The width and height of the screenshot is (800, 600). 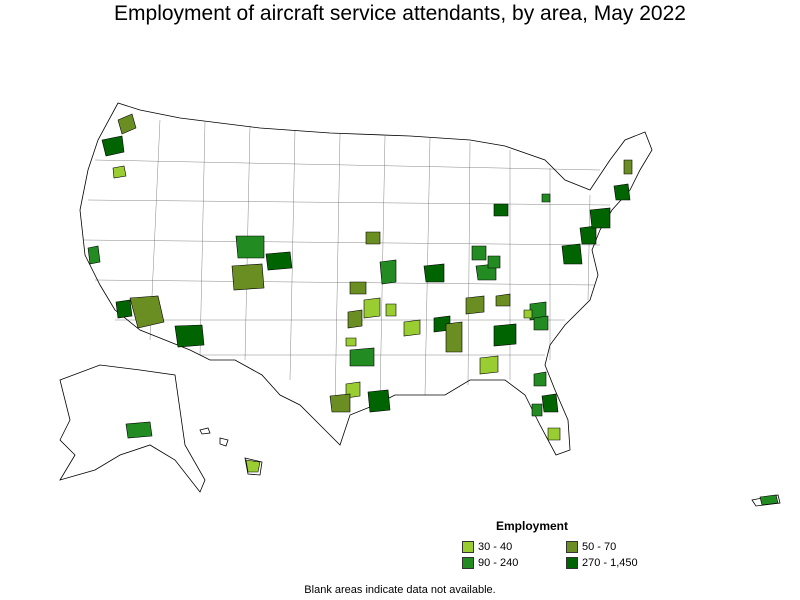 What do you see at coordinates (531, 526) in the screenshot?
I see `legend-title: Employment` at bounding box center [531, 526].